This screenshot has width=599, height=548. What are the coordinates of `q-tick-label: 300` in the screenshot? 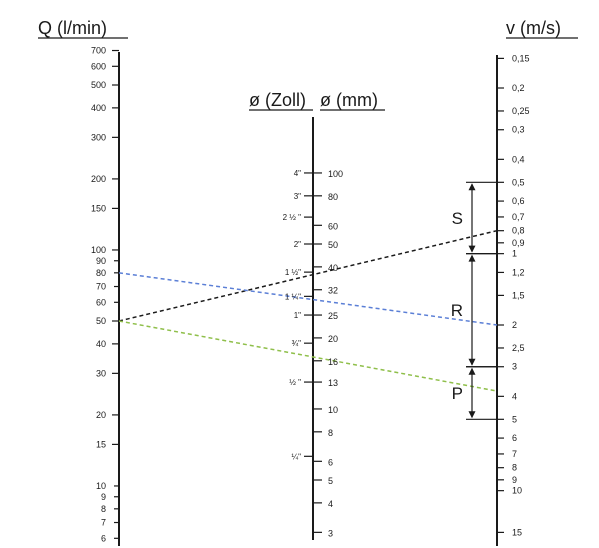 It's located at (98, 137).